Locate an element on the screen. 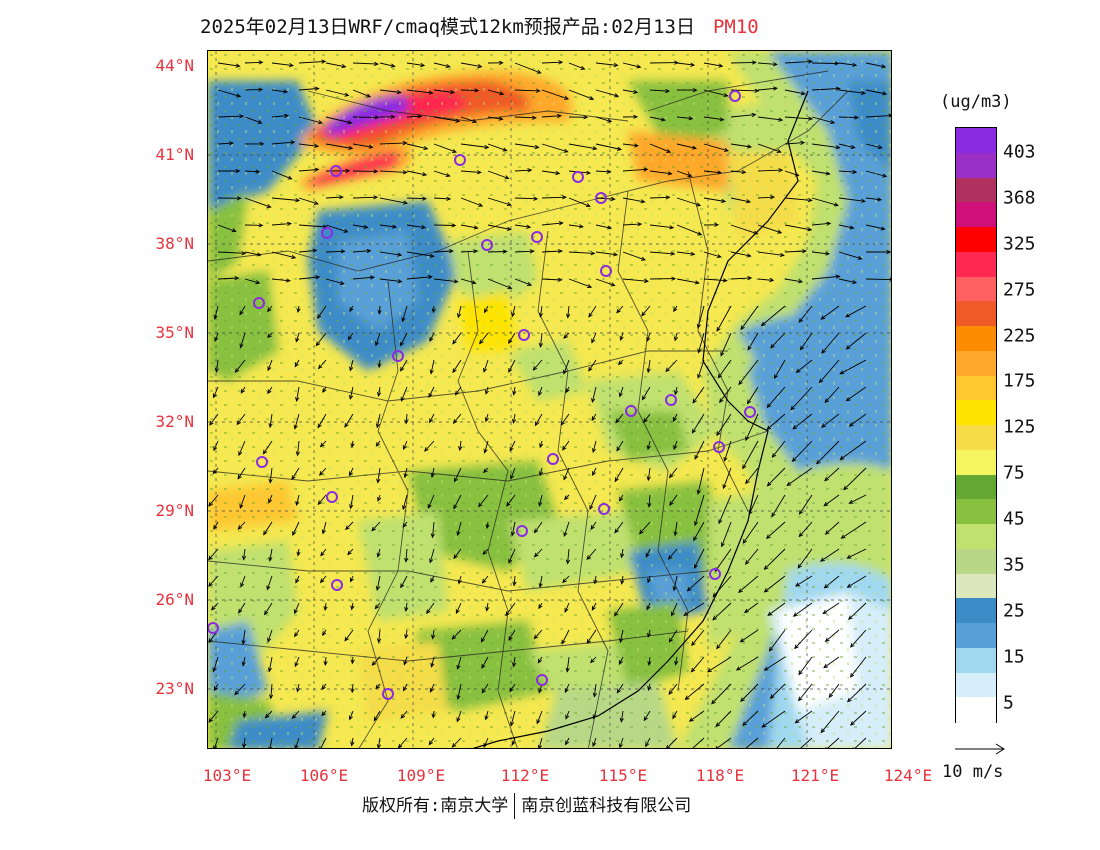  colorbar-label: 75 is located at coordinates (1014, 473).